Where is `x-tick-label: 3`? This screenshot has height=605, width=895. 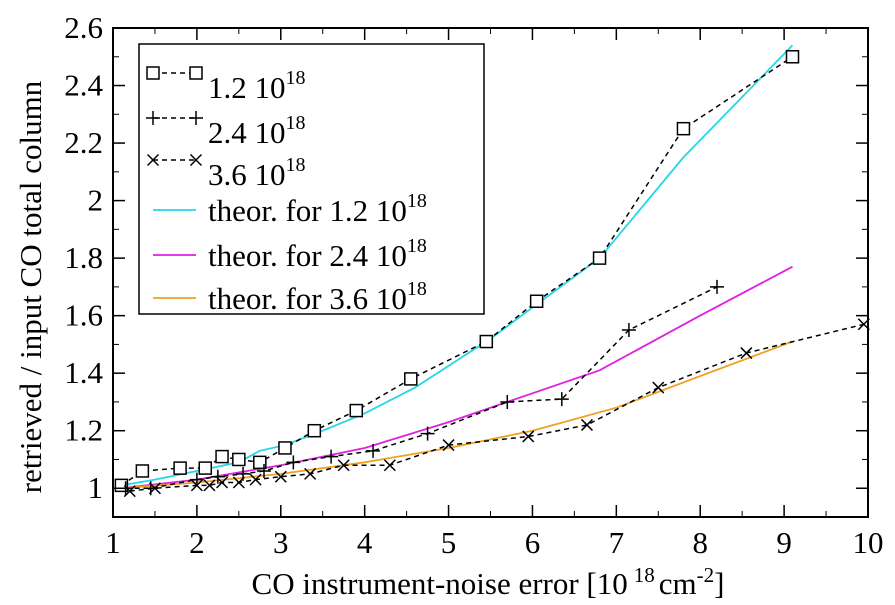
x-tick-label: 3 is located at coordinates (281, 542).